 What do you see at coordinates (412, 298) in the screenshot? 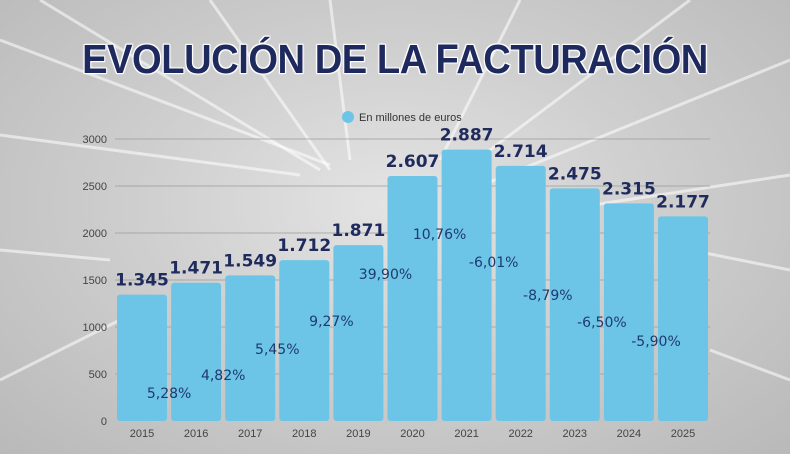
I see `bar-2020` at bounding box center [412, 298].